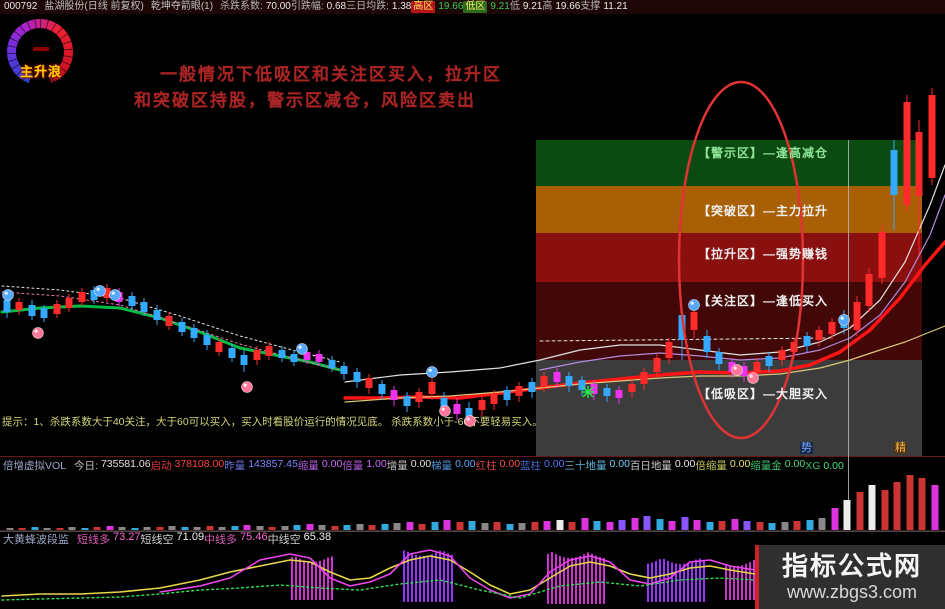  Describe the element at coordinates (597, 465) in the screenshot. I see `pane-header-field: 三十地量 0.00` at that location.